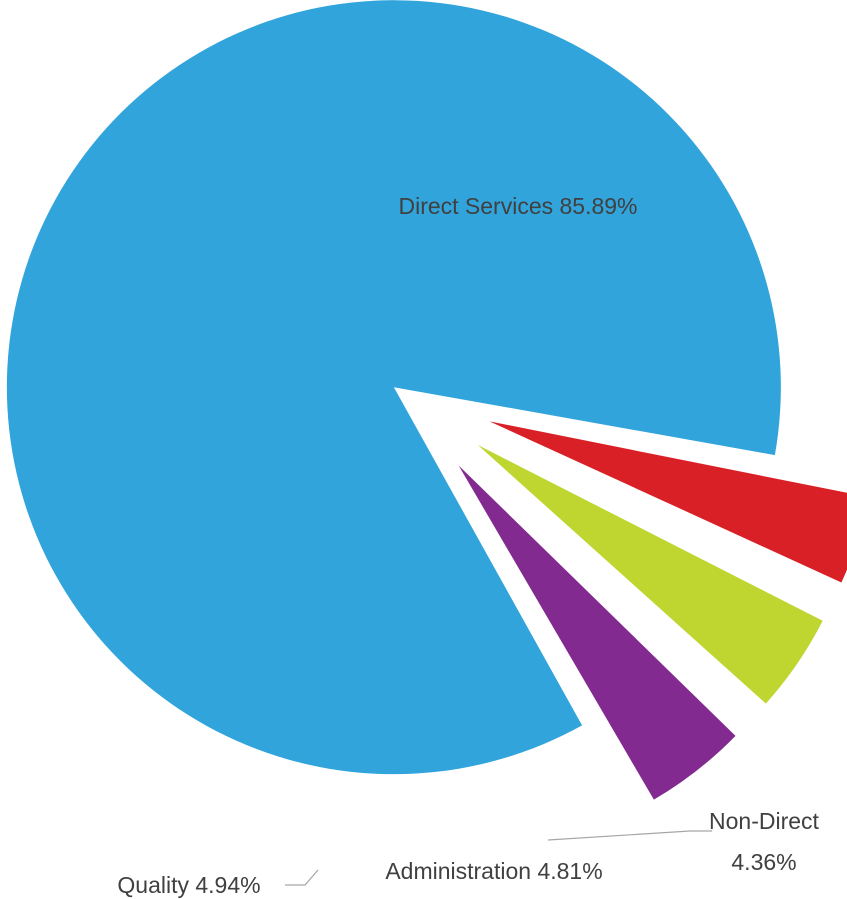 The width and height of the screenshot is (847, 899). I want to click on leader-line-quality, so click(302, 877).